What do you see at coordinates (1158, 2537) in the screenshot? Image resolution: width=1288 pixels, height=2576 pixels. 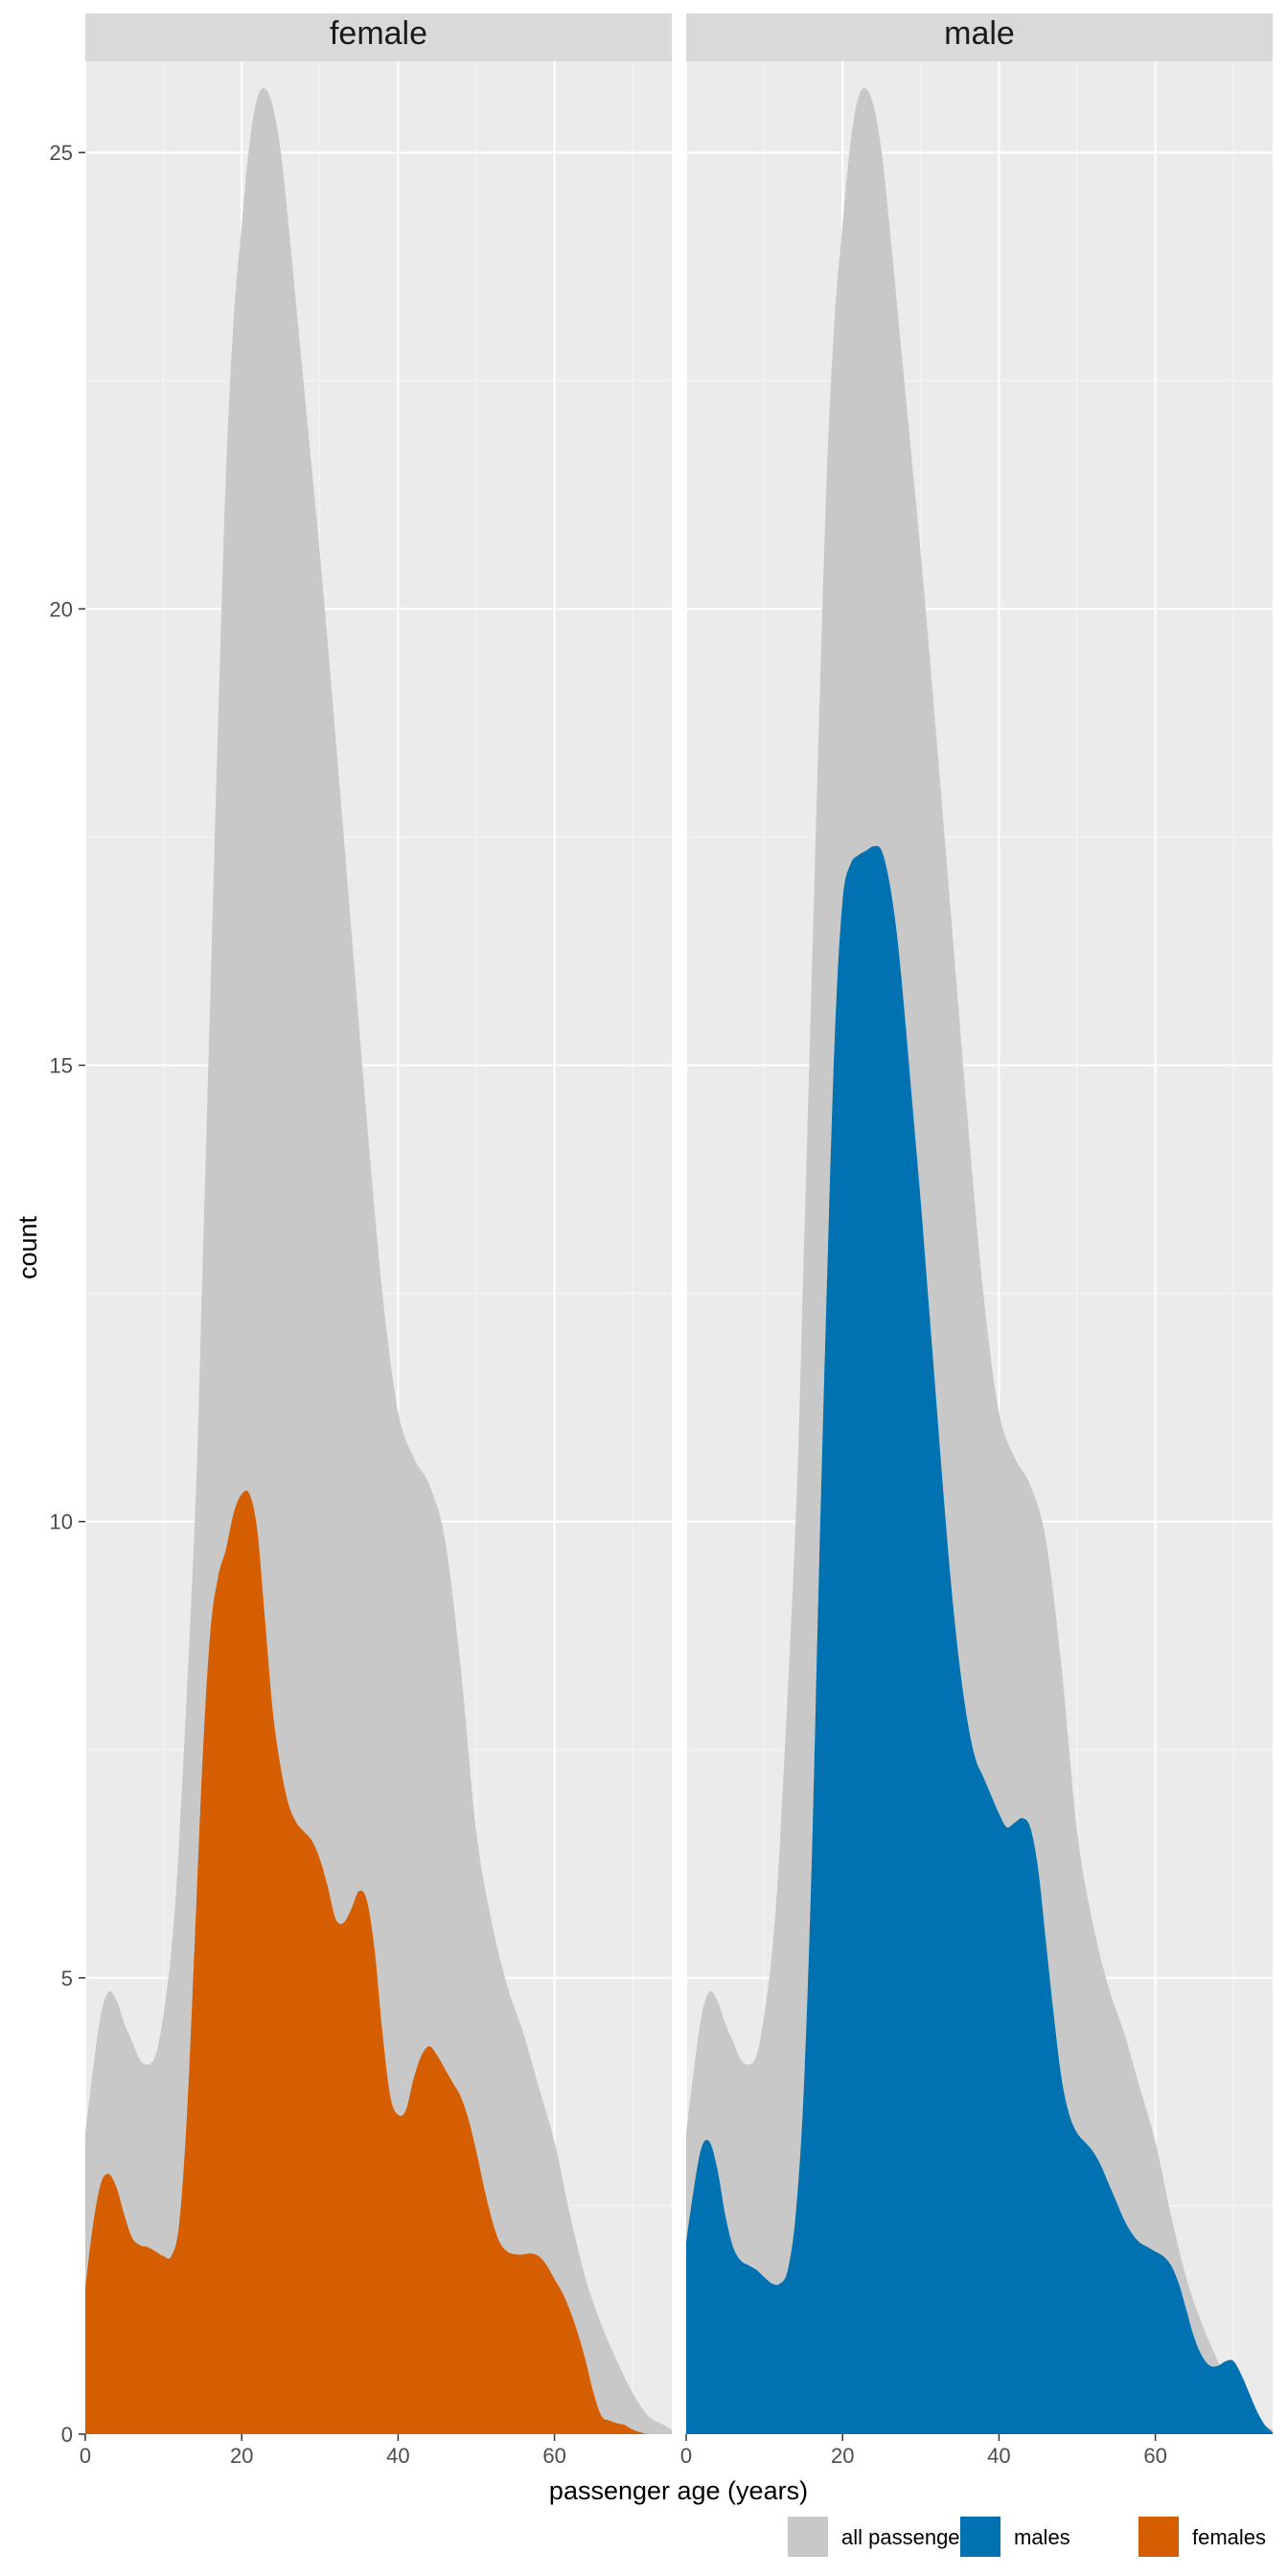 I see `legend-key-females` at bounding box center [1158, 2537].